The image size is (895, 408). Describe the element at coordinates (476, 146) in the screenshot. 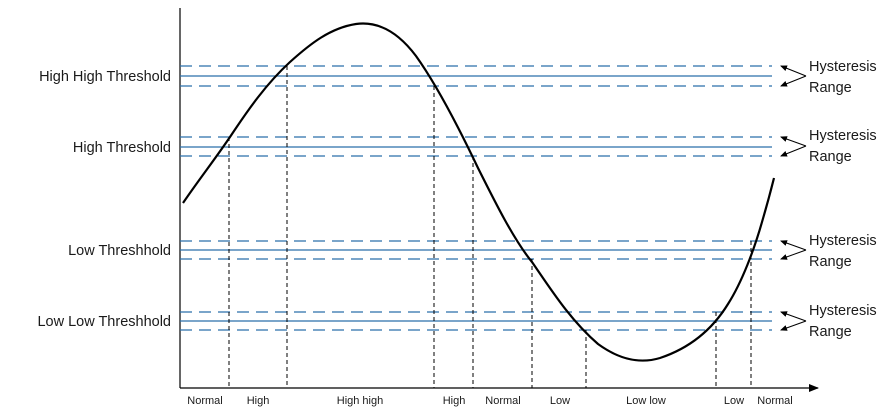

I see `threshold-band-high` at that location.